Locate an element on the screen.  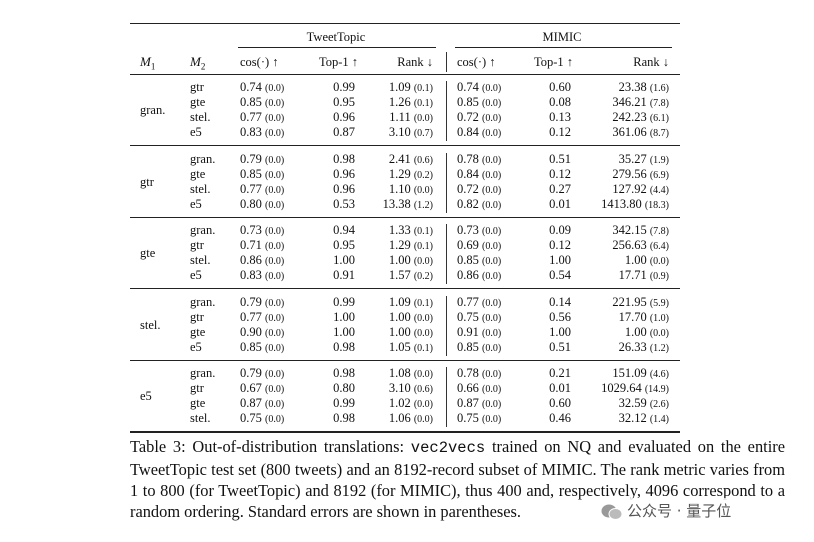
model-name: stel. is located at coordinates (150, 324).